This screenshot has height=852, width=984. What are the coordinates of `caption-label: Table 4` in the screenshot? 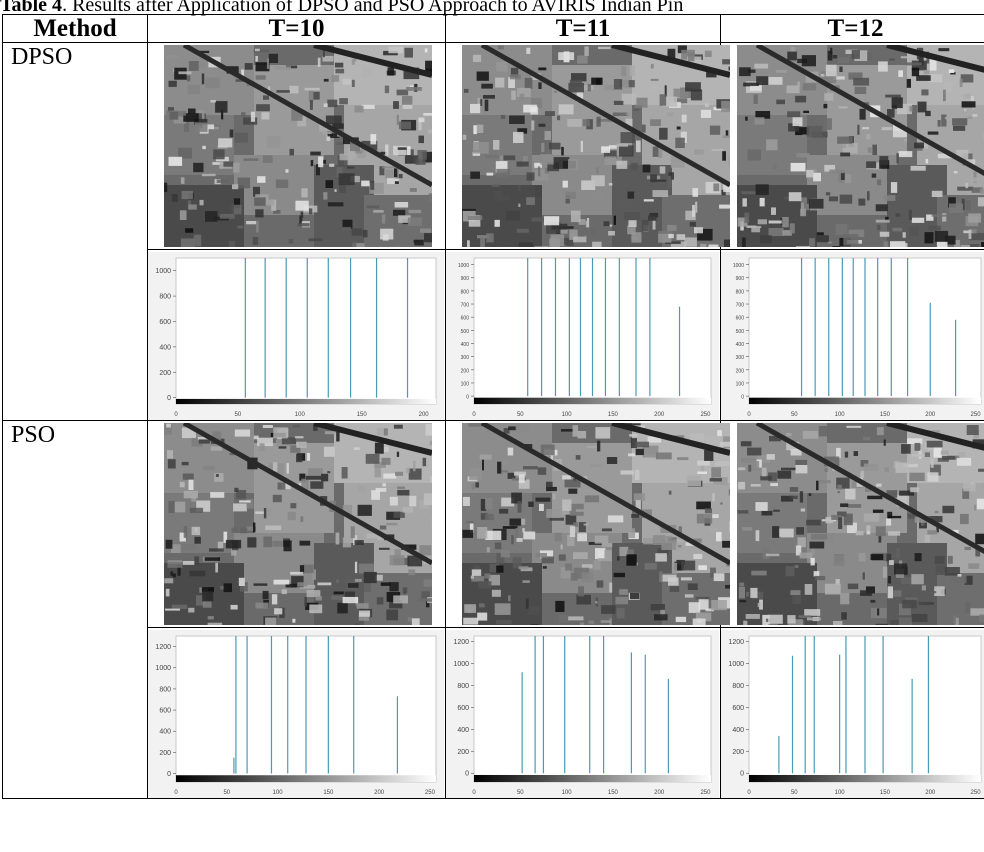 It's located at (31, 8).